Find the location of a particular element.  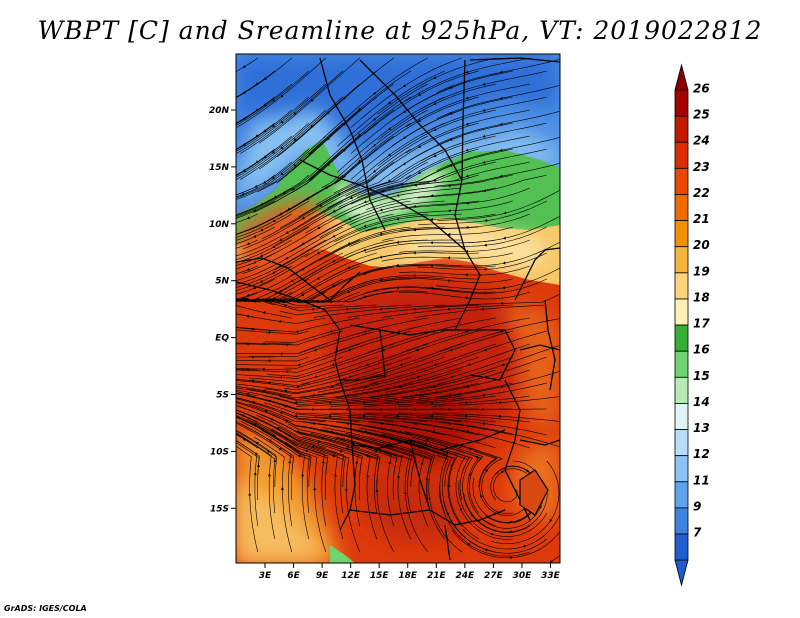

colorbar: 26 25 24 23 22 21 20 19 18 17 16 15 14 13 12 11 9 7 is located at coordinates (692, 325).